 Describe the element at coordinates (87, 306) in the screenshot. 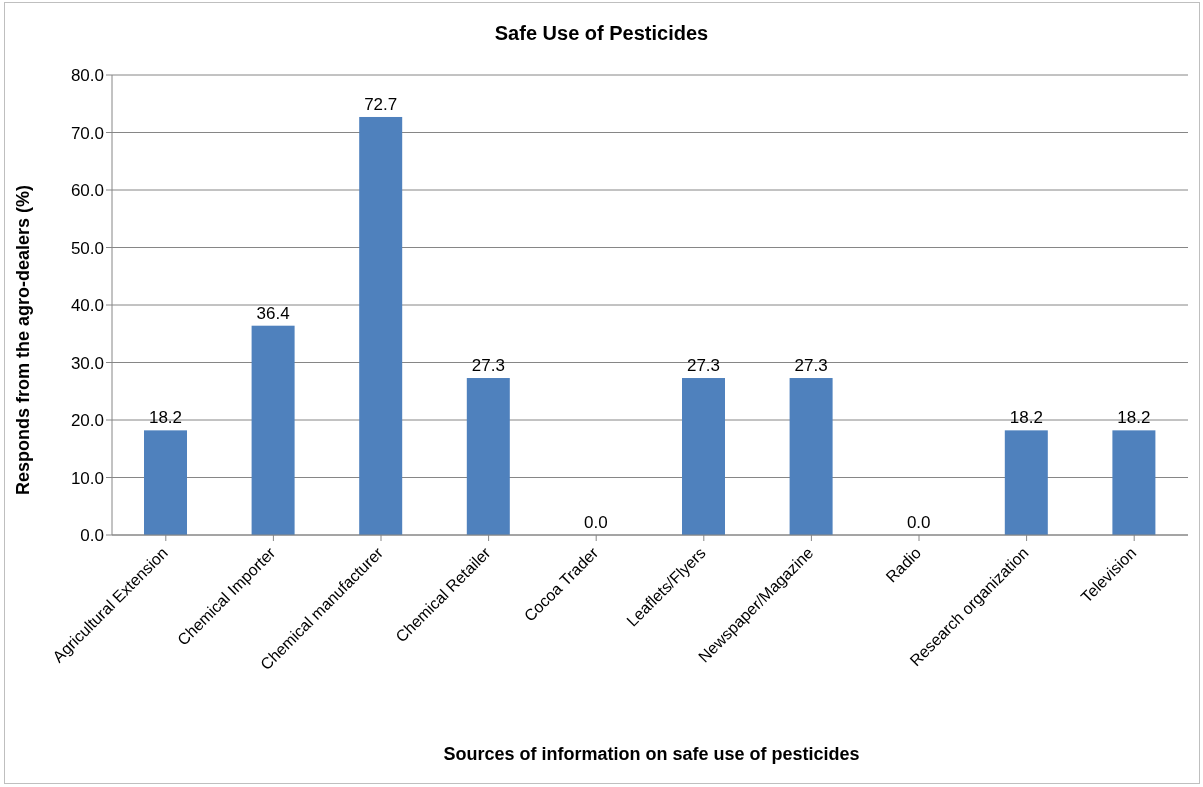

I see `y-tick-label: 40.0` at that location.